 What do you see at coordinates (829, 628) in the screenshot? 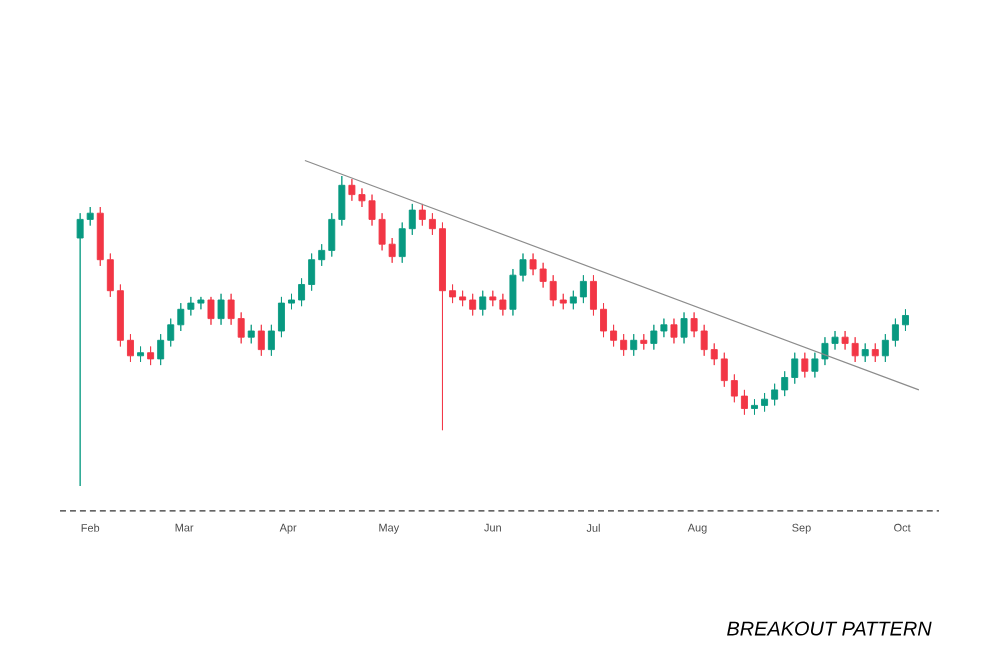
I see `text: BREAKOUT PATTERN` at bounding box center [829, 628].